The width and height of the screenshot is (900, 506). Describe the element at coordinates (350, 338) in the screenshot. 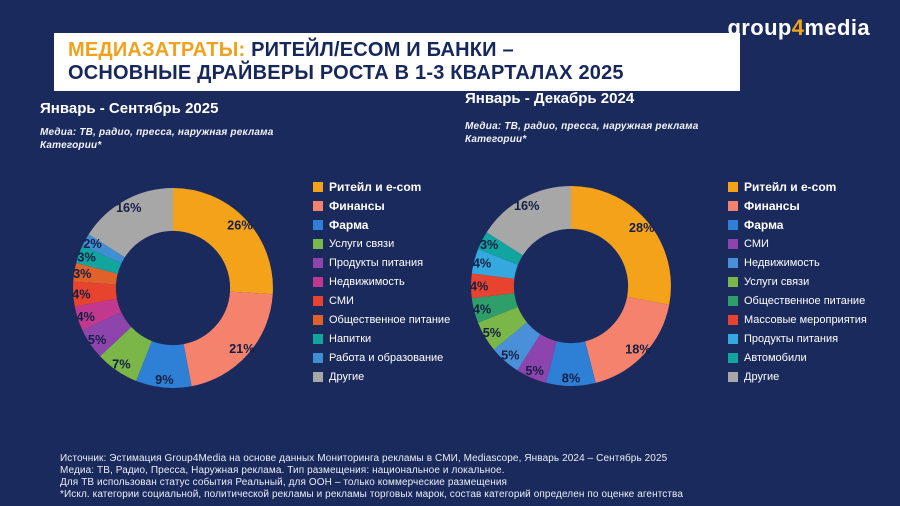

I see `legend-label: Напитки` at that location.